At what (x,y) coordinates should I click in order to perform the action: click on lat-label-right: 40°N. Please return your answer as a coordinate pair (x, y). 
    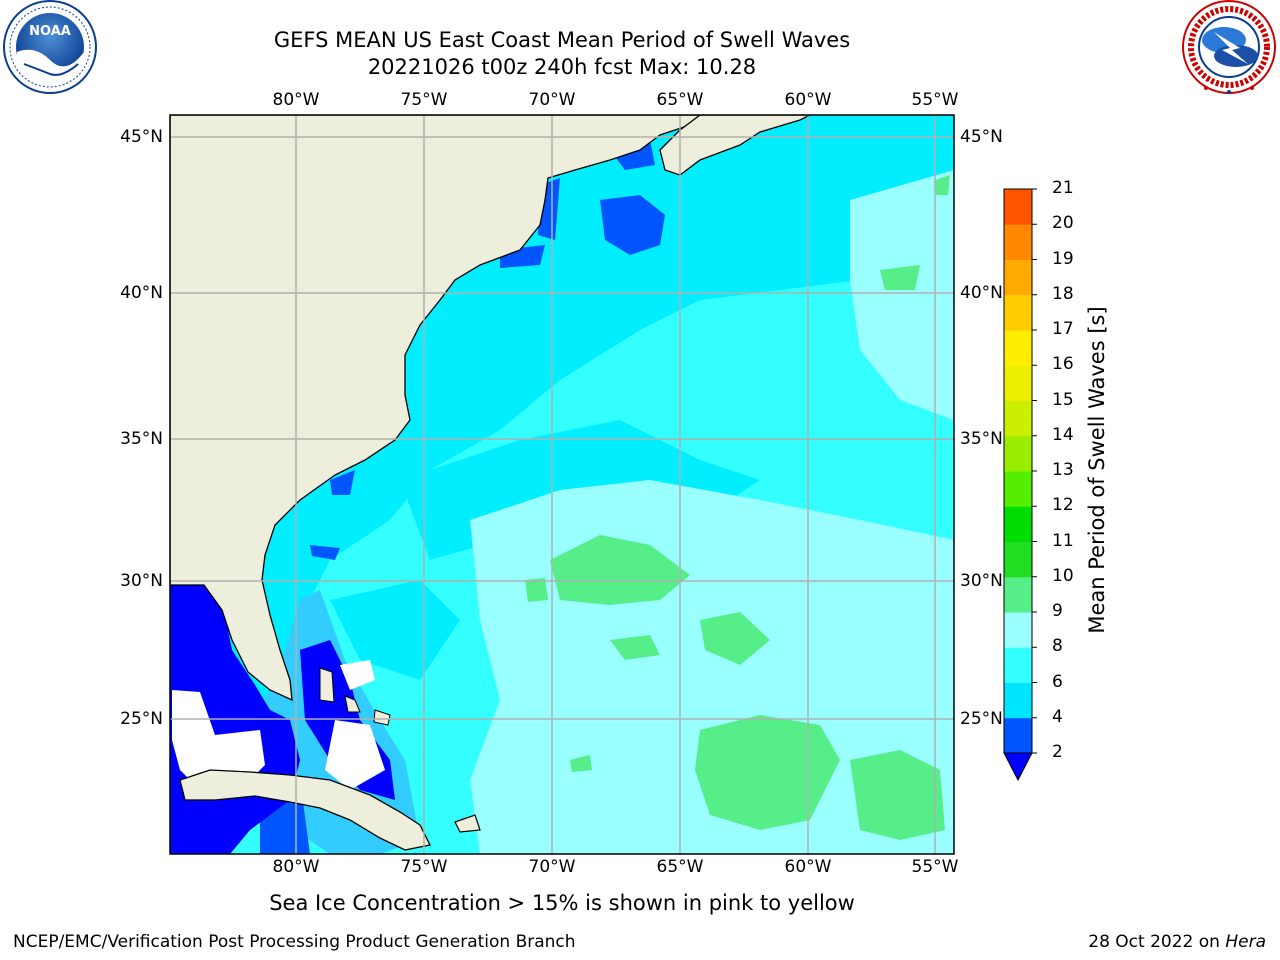
    Looking at the image, I should click on (981, 293).